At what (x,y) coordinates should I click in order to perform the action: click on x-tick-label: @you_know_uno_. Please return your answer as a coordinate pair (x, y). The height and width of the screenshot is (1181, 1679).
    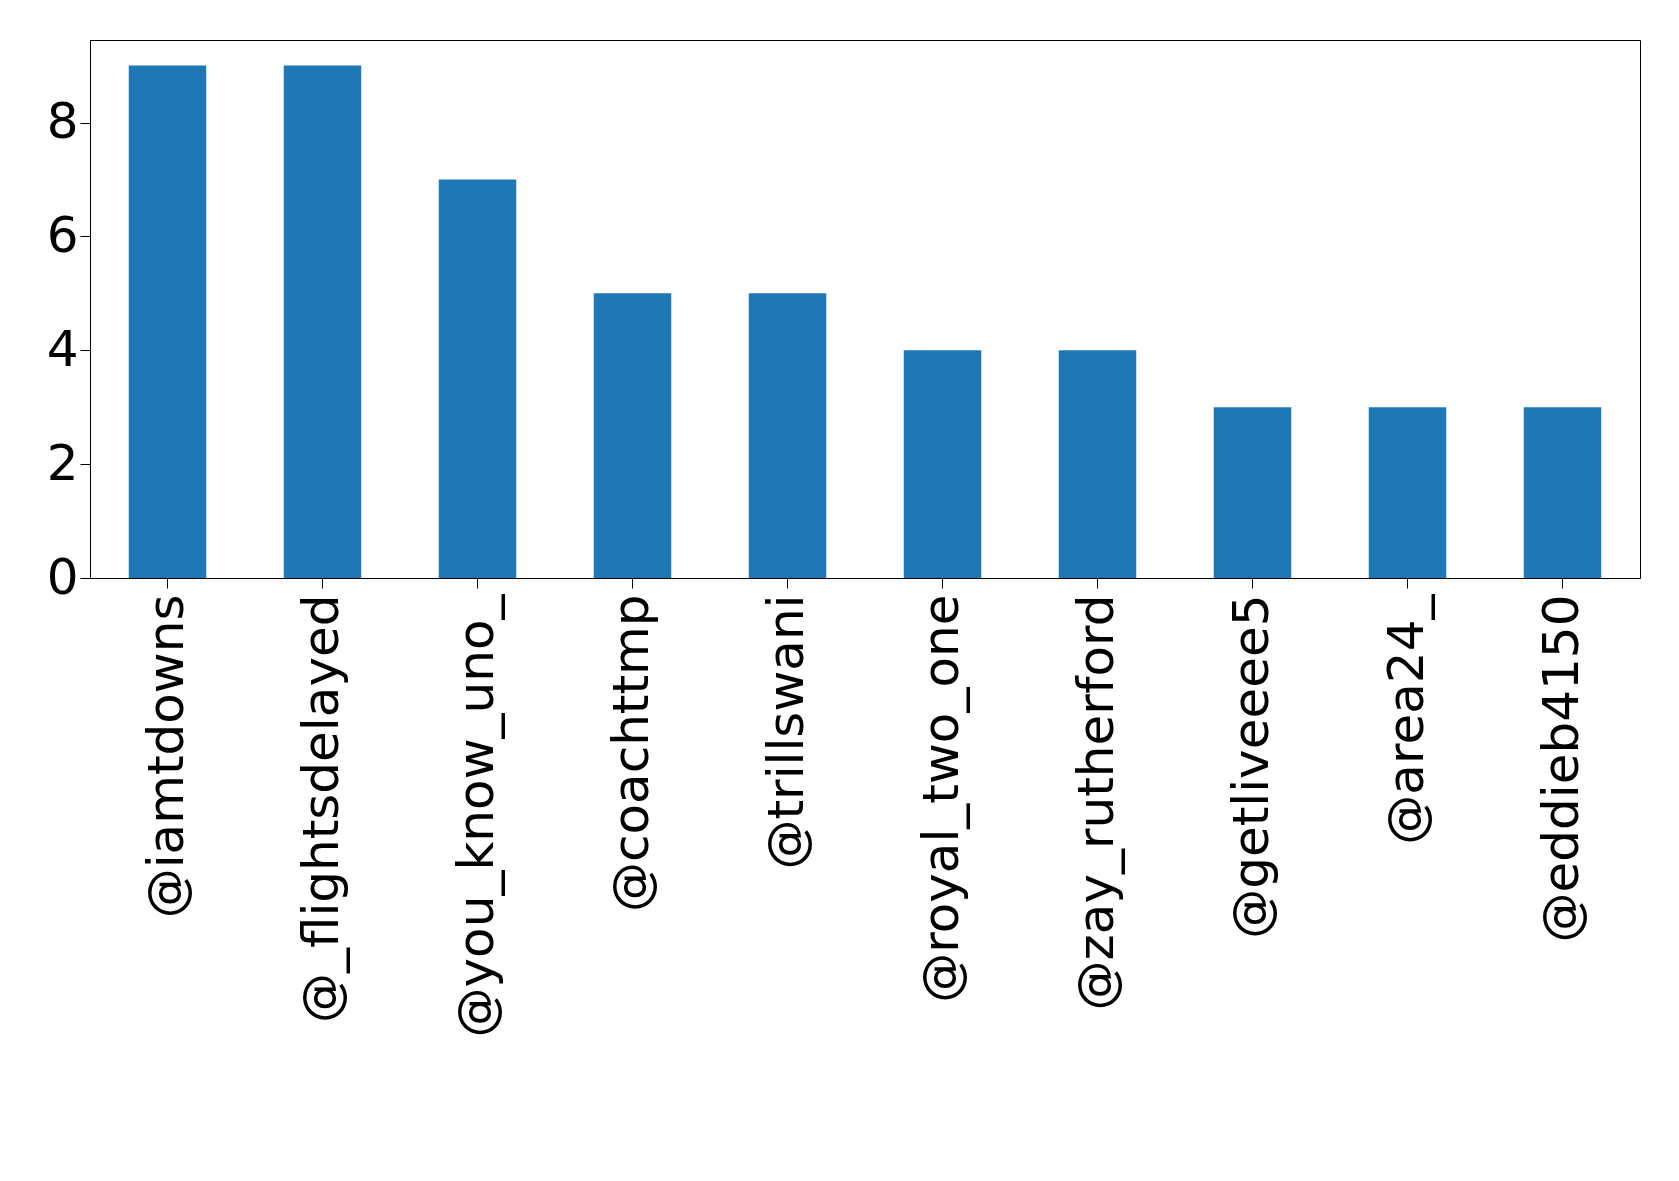
    Looking at the image, I should click on (475, 815).